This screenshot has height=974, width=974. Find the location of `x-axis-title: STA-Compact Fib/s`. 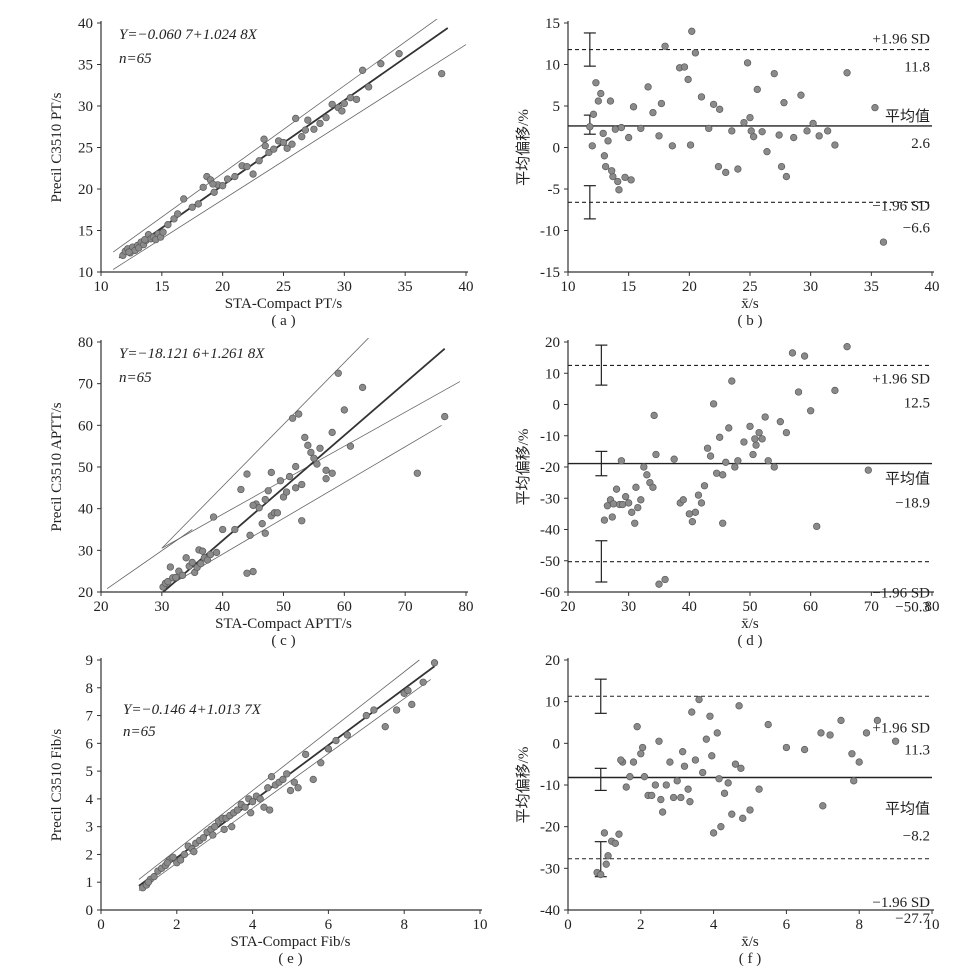

x-axis-title: STA-Compact Fib/s is located at coordinates (290, 942).